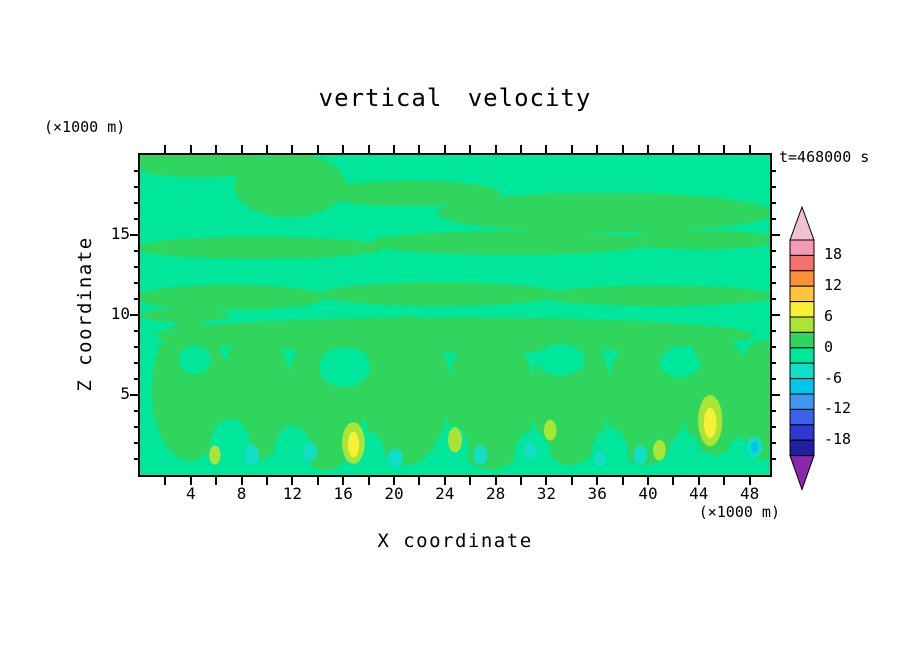 This screenshot has width=904, height=654. Describe the element at coordinates (802, 223) in the screenshot. I see `colorbar-cap-top` at that location.